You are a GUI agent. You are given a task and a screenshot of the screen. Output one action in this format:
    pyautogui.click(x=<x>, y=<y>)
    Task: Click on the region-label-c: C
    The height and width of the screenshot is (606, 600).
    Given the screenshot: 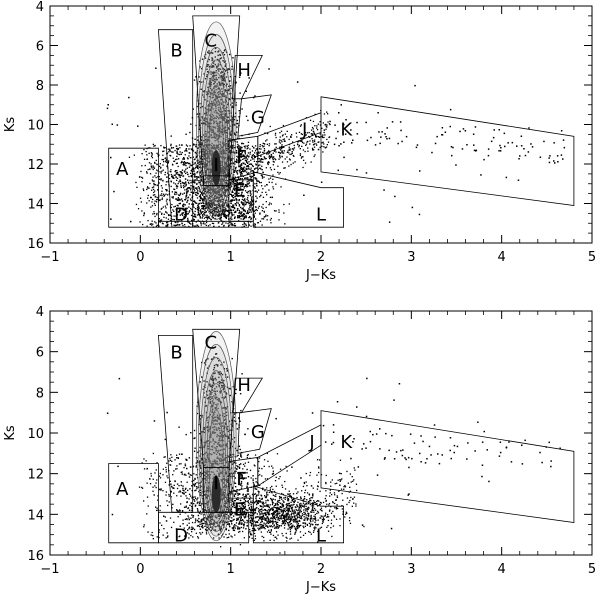 What is the action you would take?
    pyautogui.click(x=211, y=41)
    